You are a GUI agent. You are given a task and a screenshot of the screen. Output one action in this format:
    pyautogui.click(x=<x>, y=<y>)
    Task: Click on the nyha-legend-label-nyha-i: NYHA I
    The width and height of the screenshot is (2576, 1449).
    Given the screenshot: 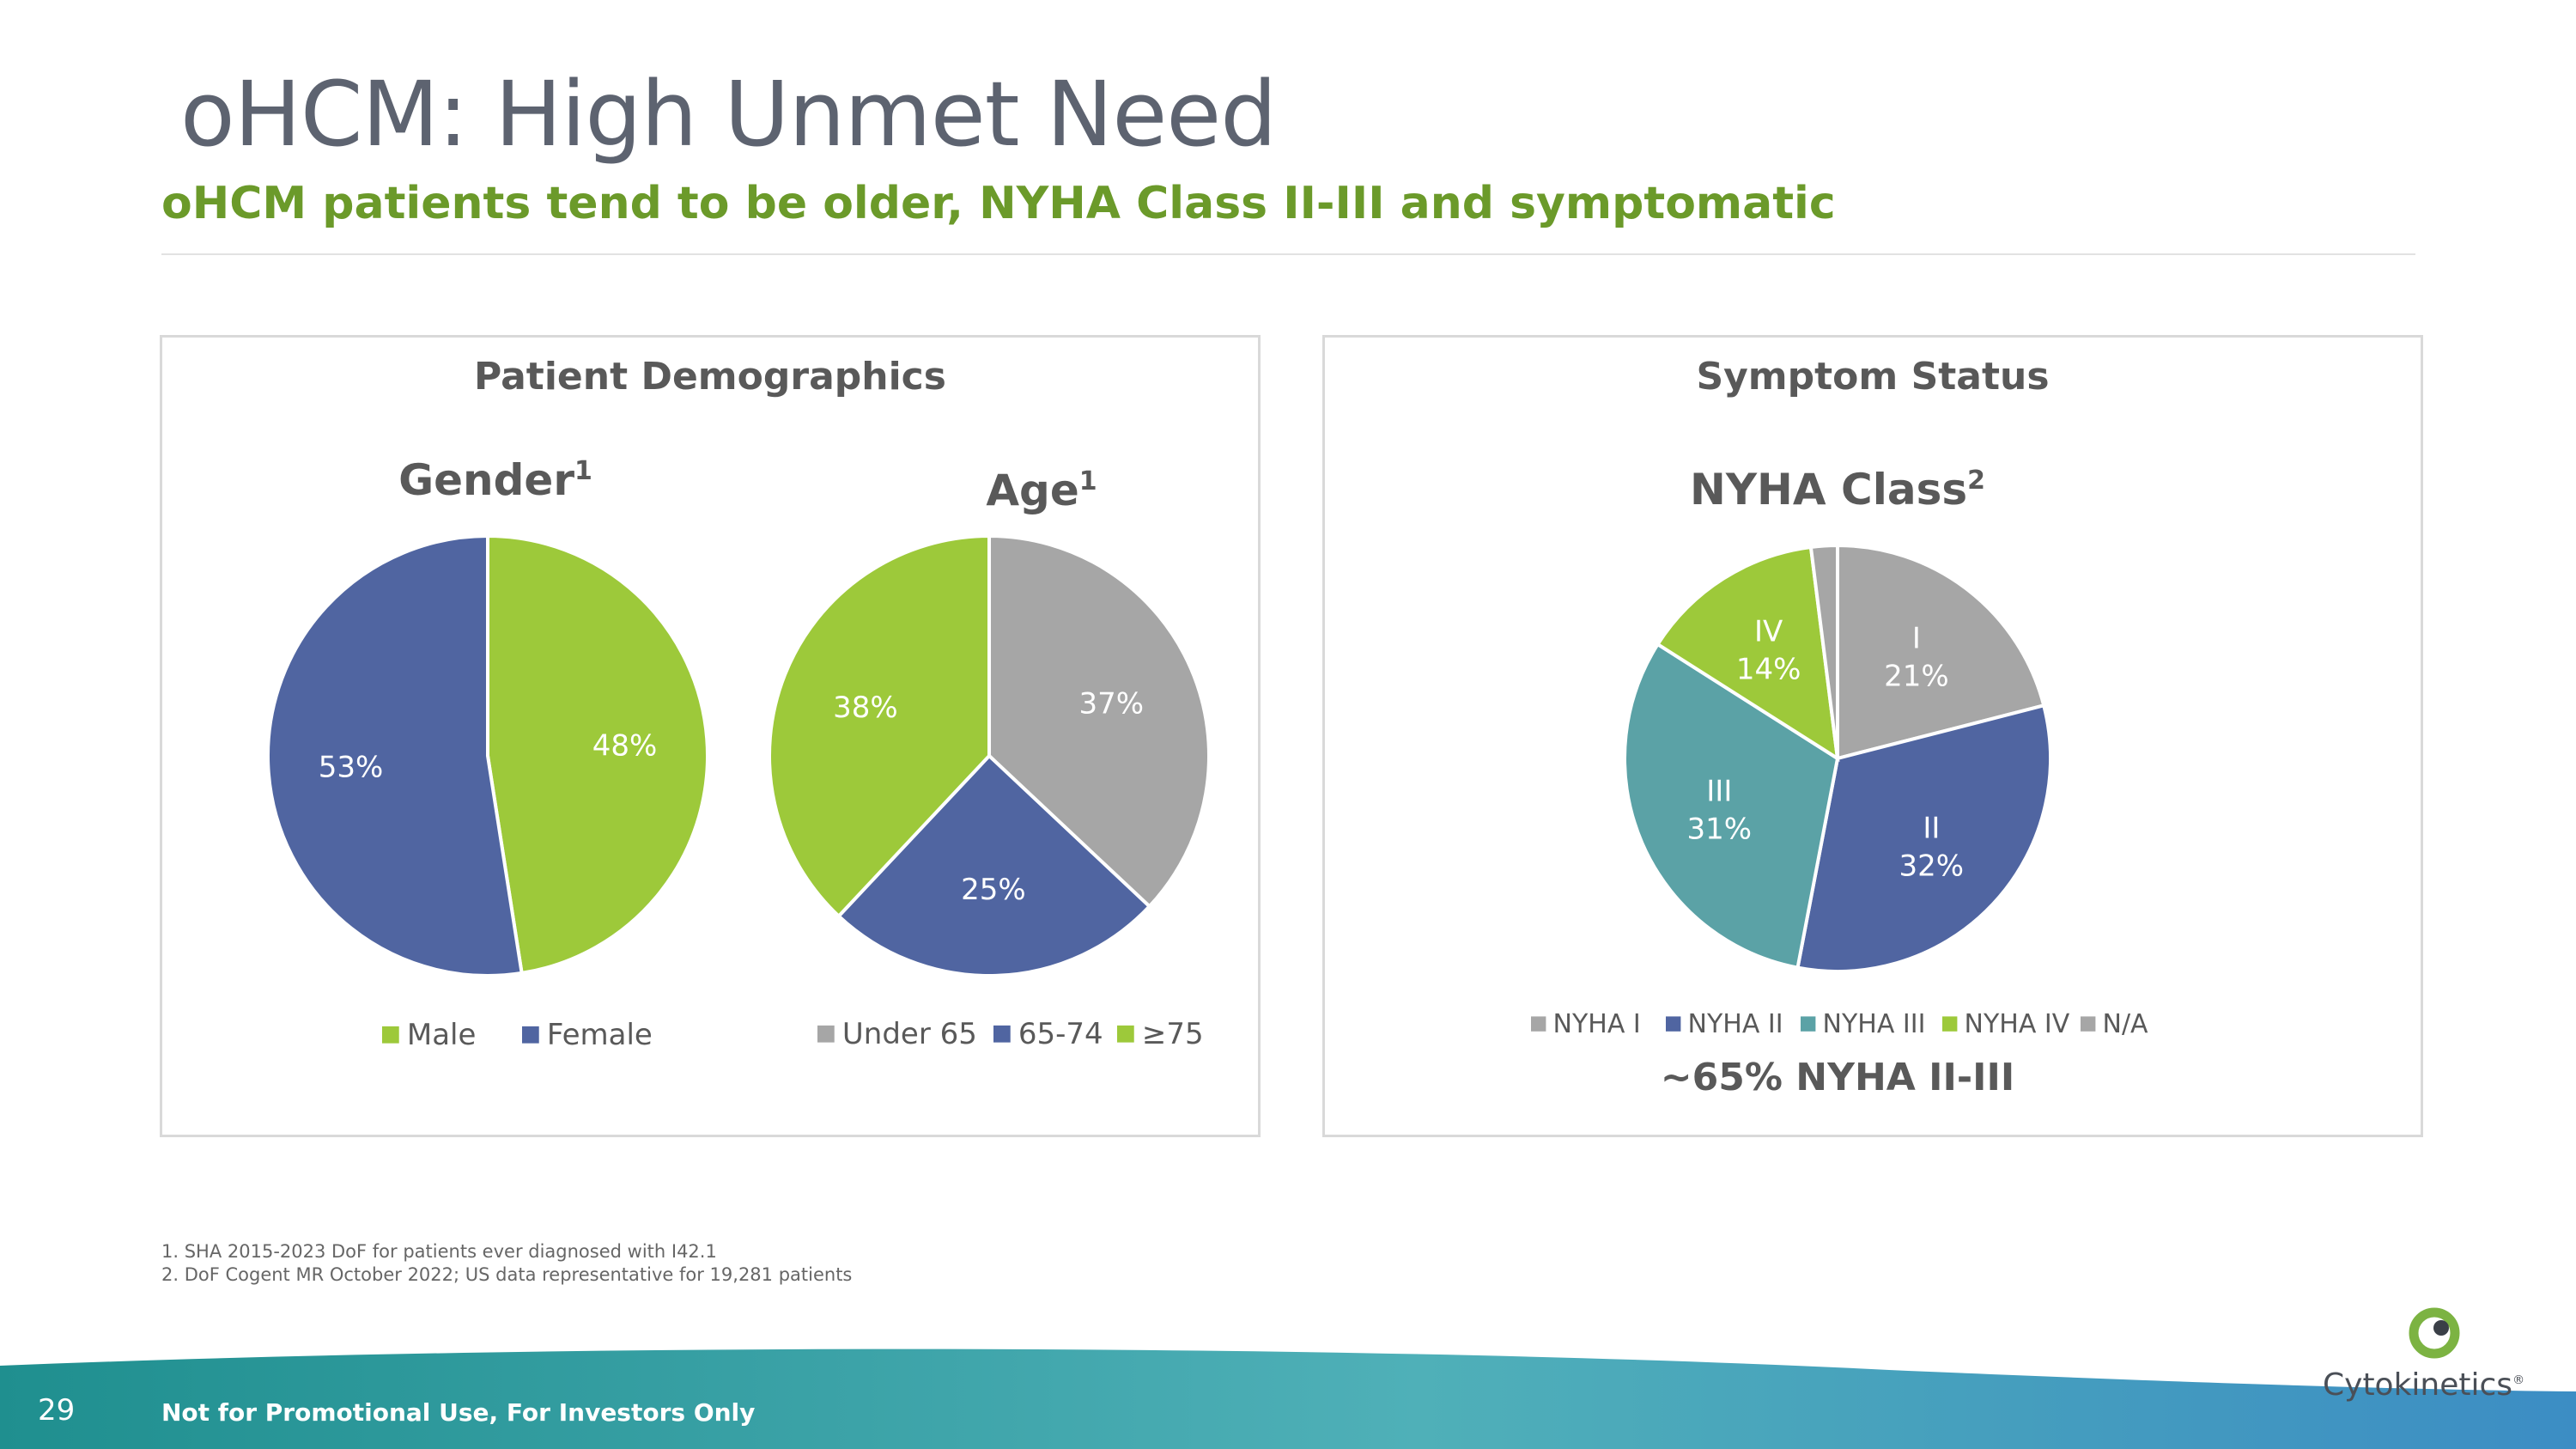 What is the action you would take?
    pyautogui.click(x=1597, y=1024)
    